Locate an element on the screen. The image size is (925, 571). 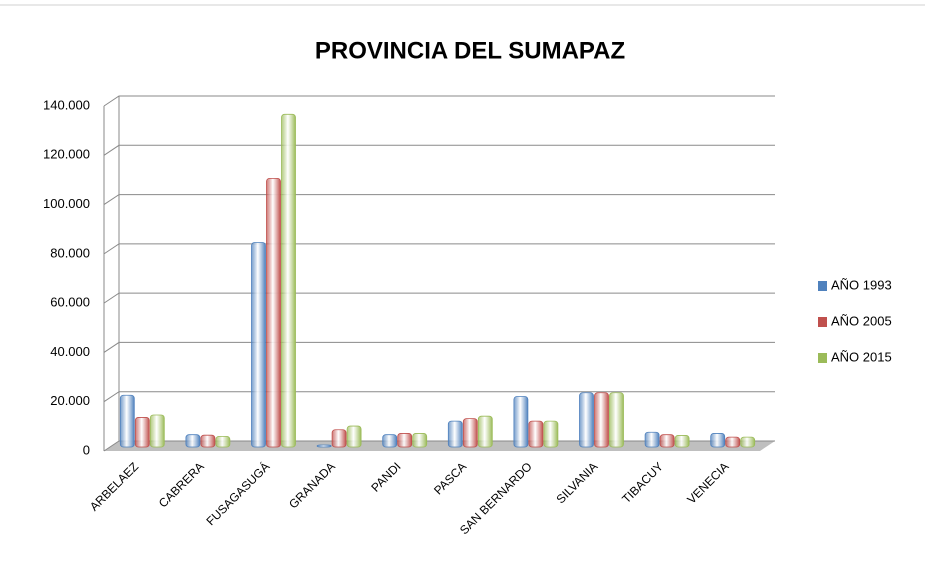
y-tick-label: 100.000 is located at coordinates (66, 203).